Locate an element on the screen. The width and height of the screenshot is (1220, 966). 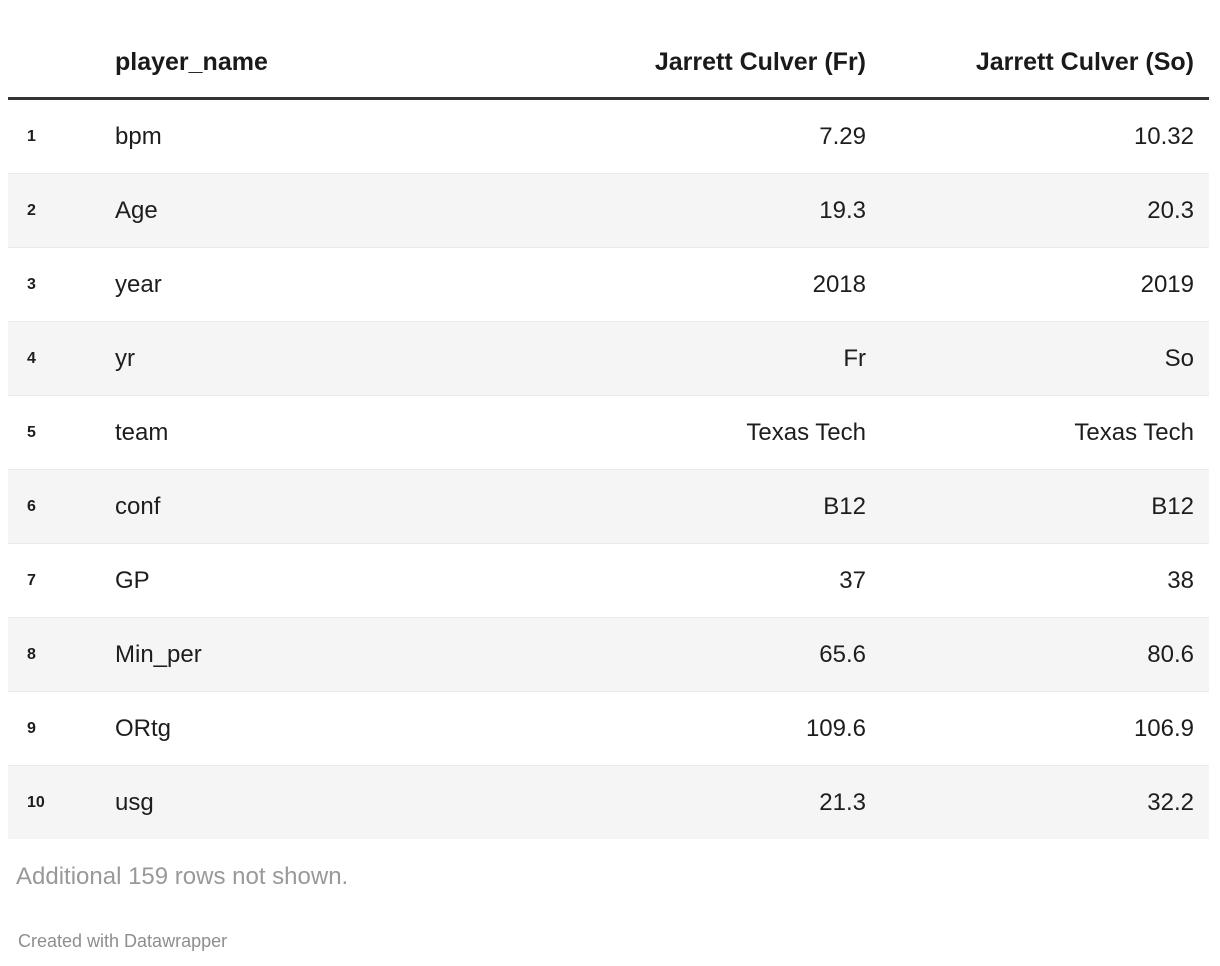
fr-value-cell: B12 is located at coordinates (717, 506).